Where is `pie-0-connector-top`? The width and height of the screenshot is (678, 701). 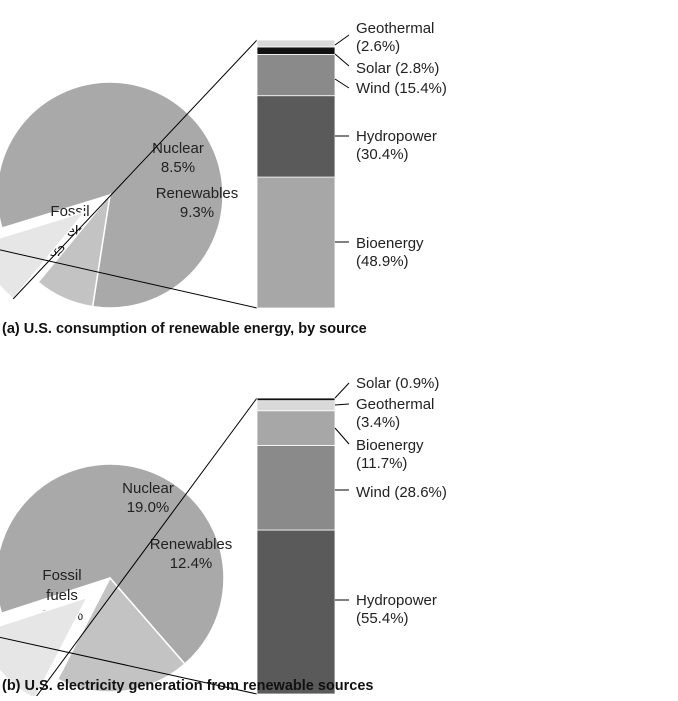
pie-0-connector-top is located at coordinates (135, 169).